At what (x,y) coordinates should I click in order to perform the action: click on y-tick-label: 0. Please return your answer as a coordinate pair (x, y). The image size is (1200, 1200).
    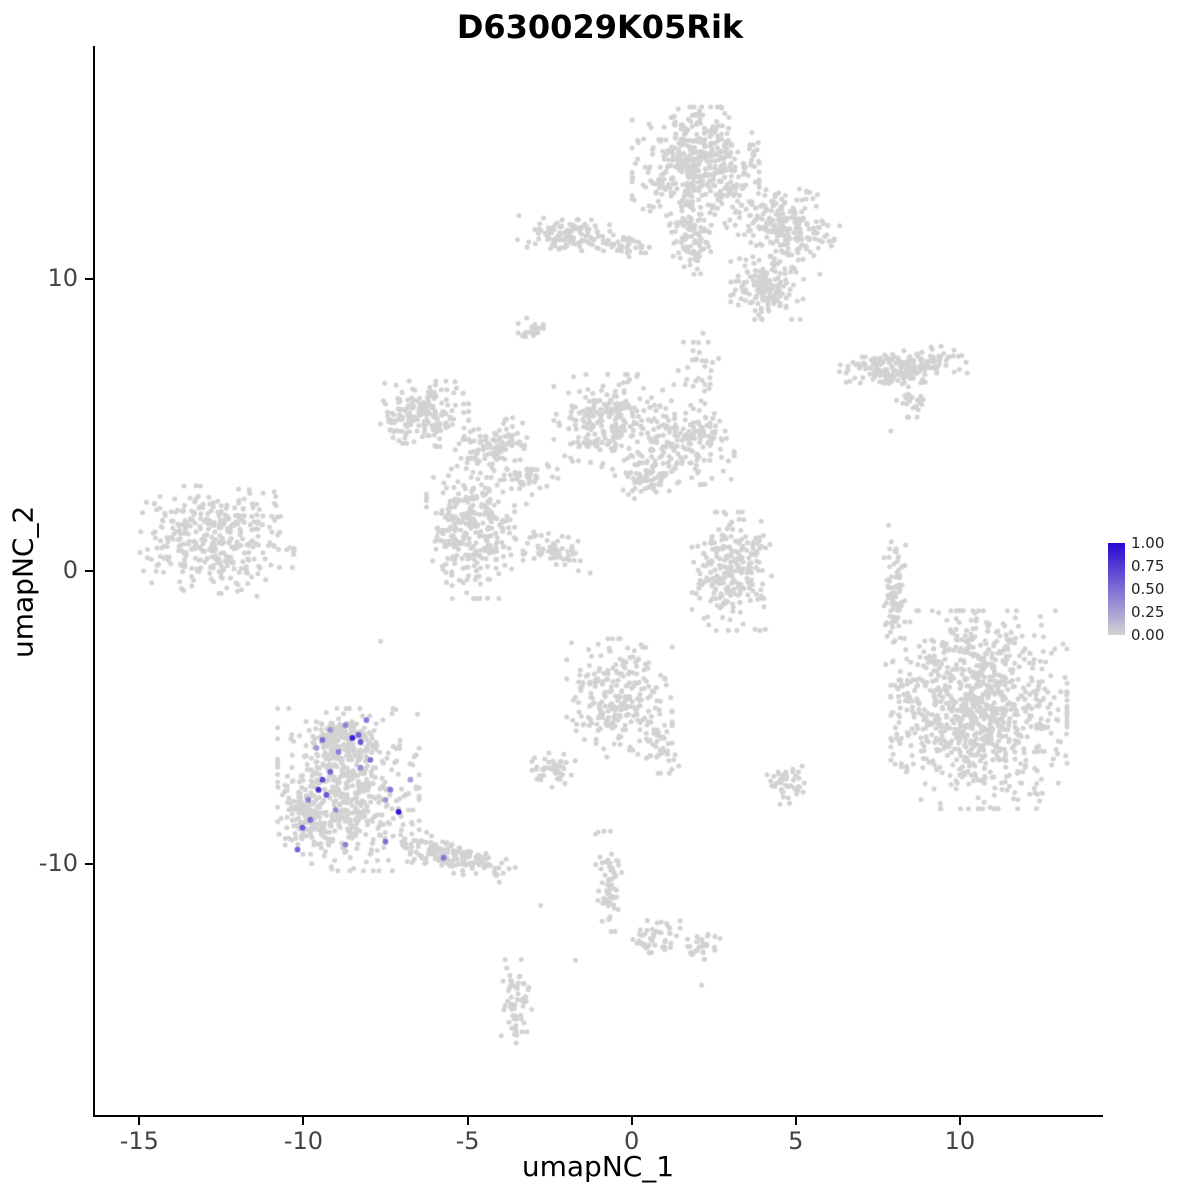
    Looking at the image, I should click on (70, 570).